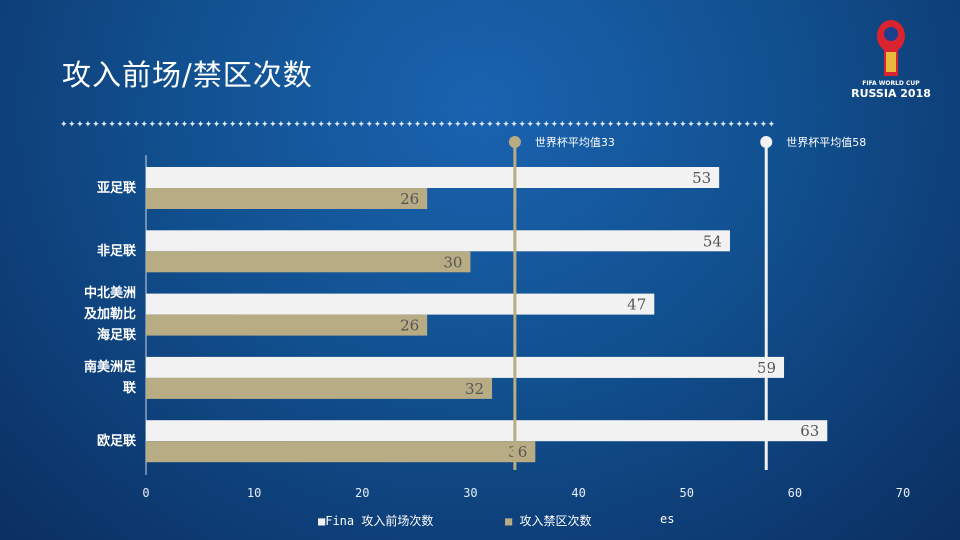 The width and height of the screenshot is (960, 540). What do you see at coordinates (116, 336) in the screenshot?
I see `category-label-line: 海足联` at bounding box center [116, 336].